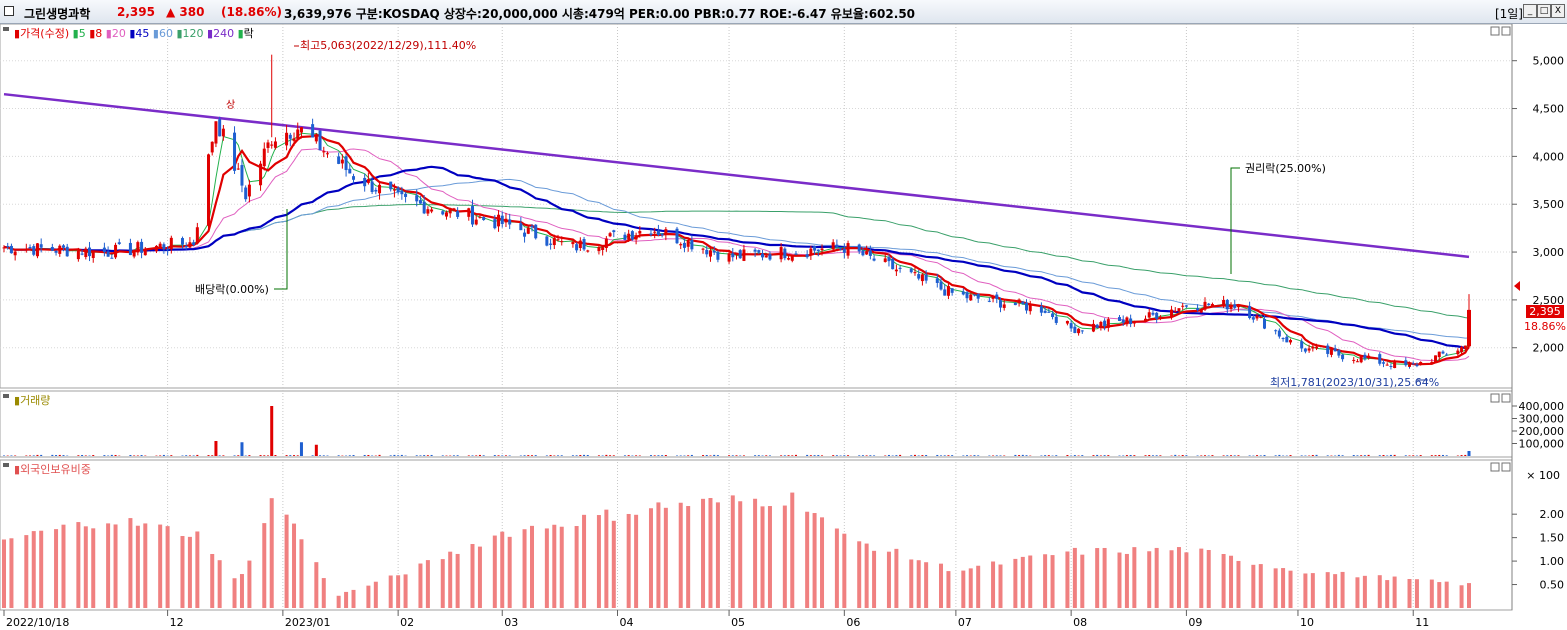  What do you see at coordinates (1549, 300) in the screenshot?
I see `y-tick-label: 2,500` at bounding box center [1549, 300].